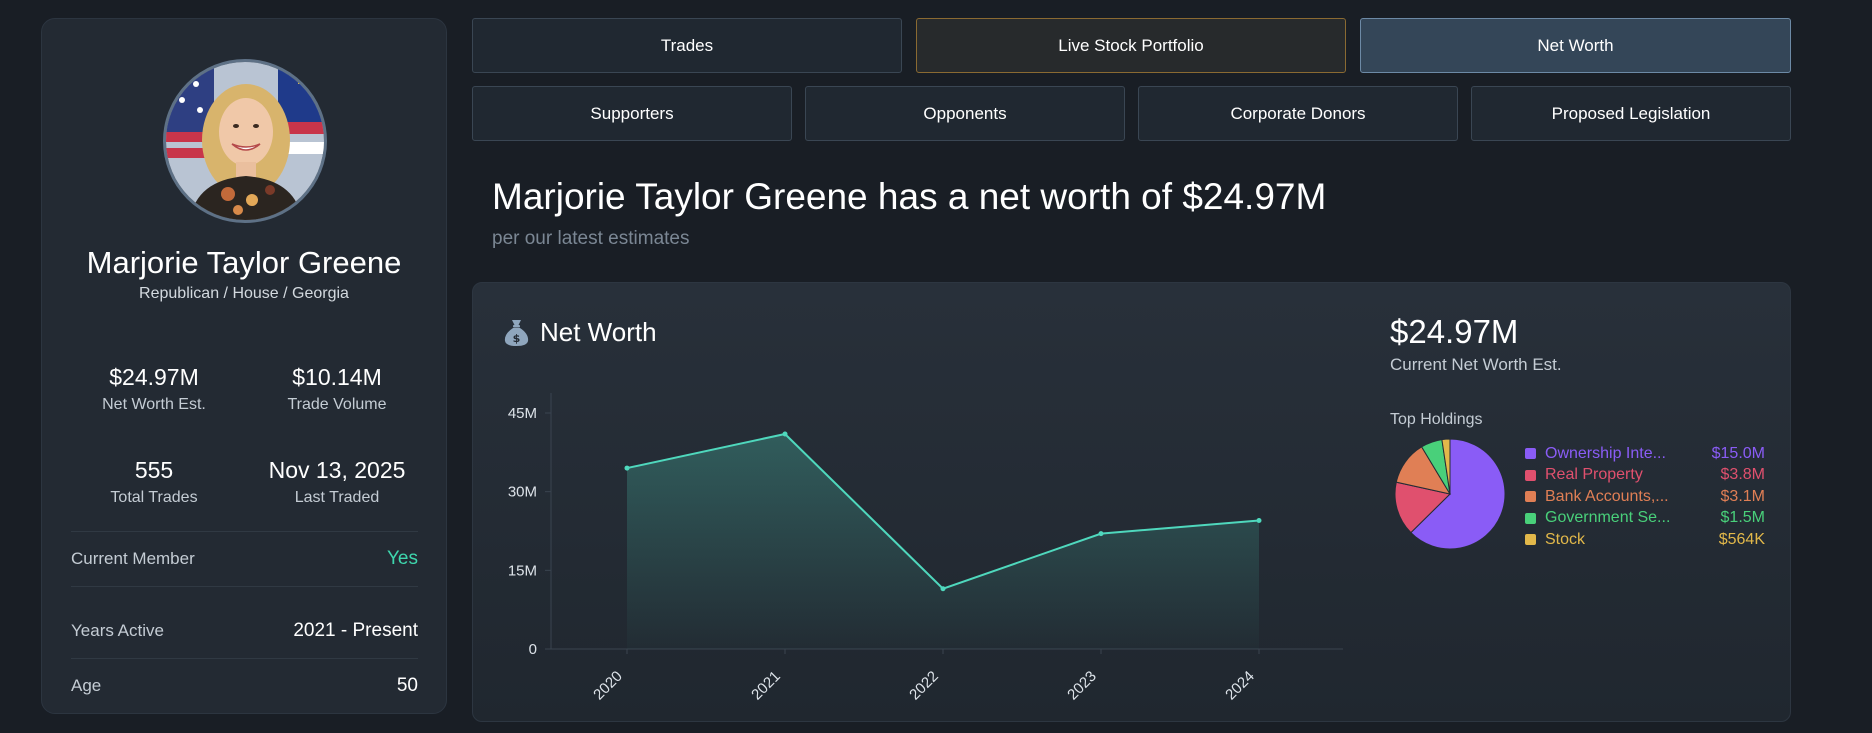 This screenshot has height=733, width=1872. Describe the element at coordinates (244, 262) in the screenshot. I see `profile-name: Marjorie Taylor Greene` at that location.